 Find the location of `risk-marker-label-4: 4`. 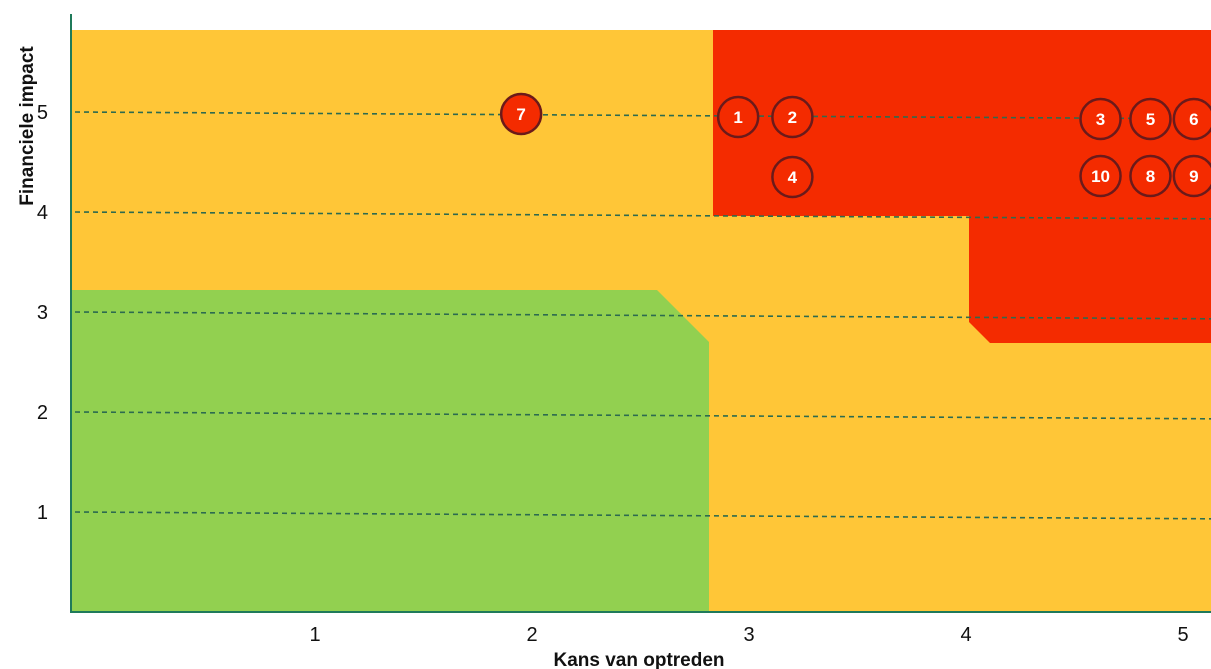

risk-marker-label-4: 4 is located at coordinates (793, 177).